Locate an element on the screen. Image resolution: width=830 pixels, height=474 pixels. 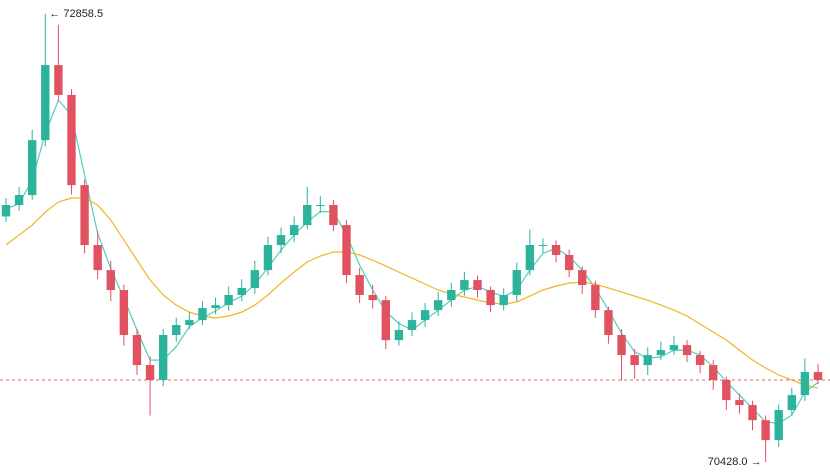
high-label: ← 72858.5 is located at coordinates (76, 14).